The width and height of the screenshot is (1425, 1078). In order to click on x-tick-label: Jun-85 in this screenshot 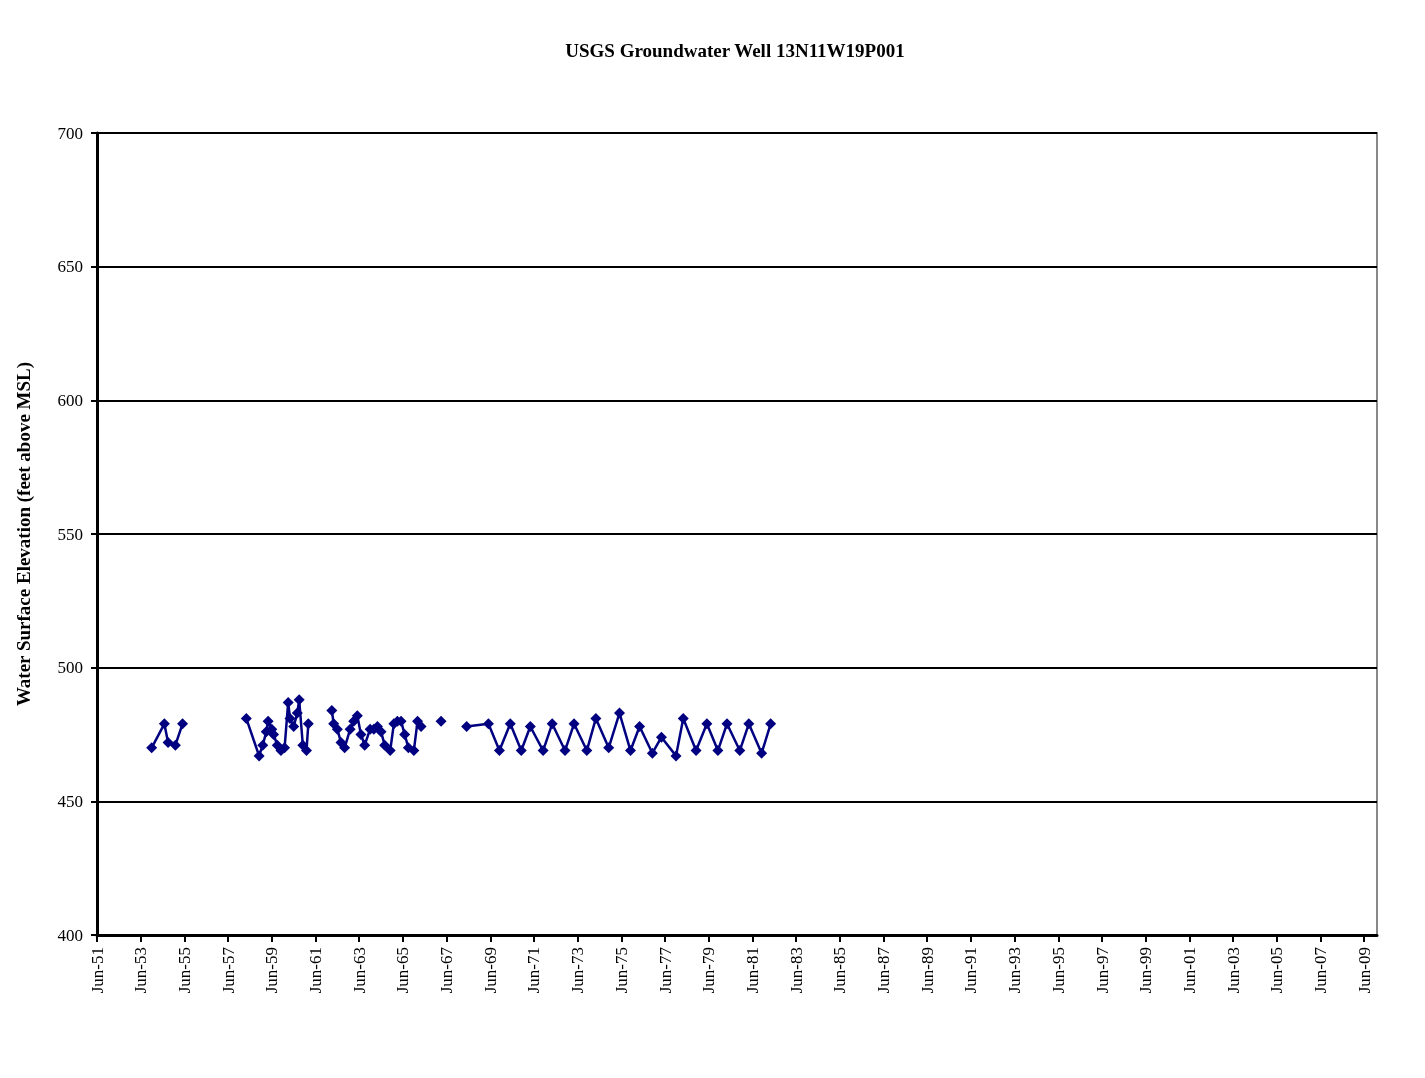, I will do `click(840, 970)`.